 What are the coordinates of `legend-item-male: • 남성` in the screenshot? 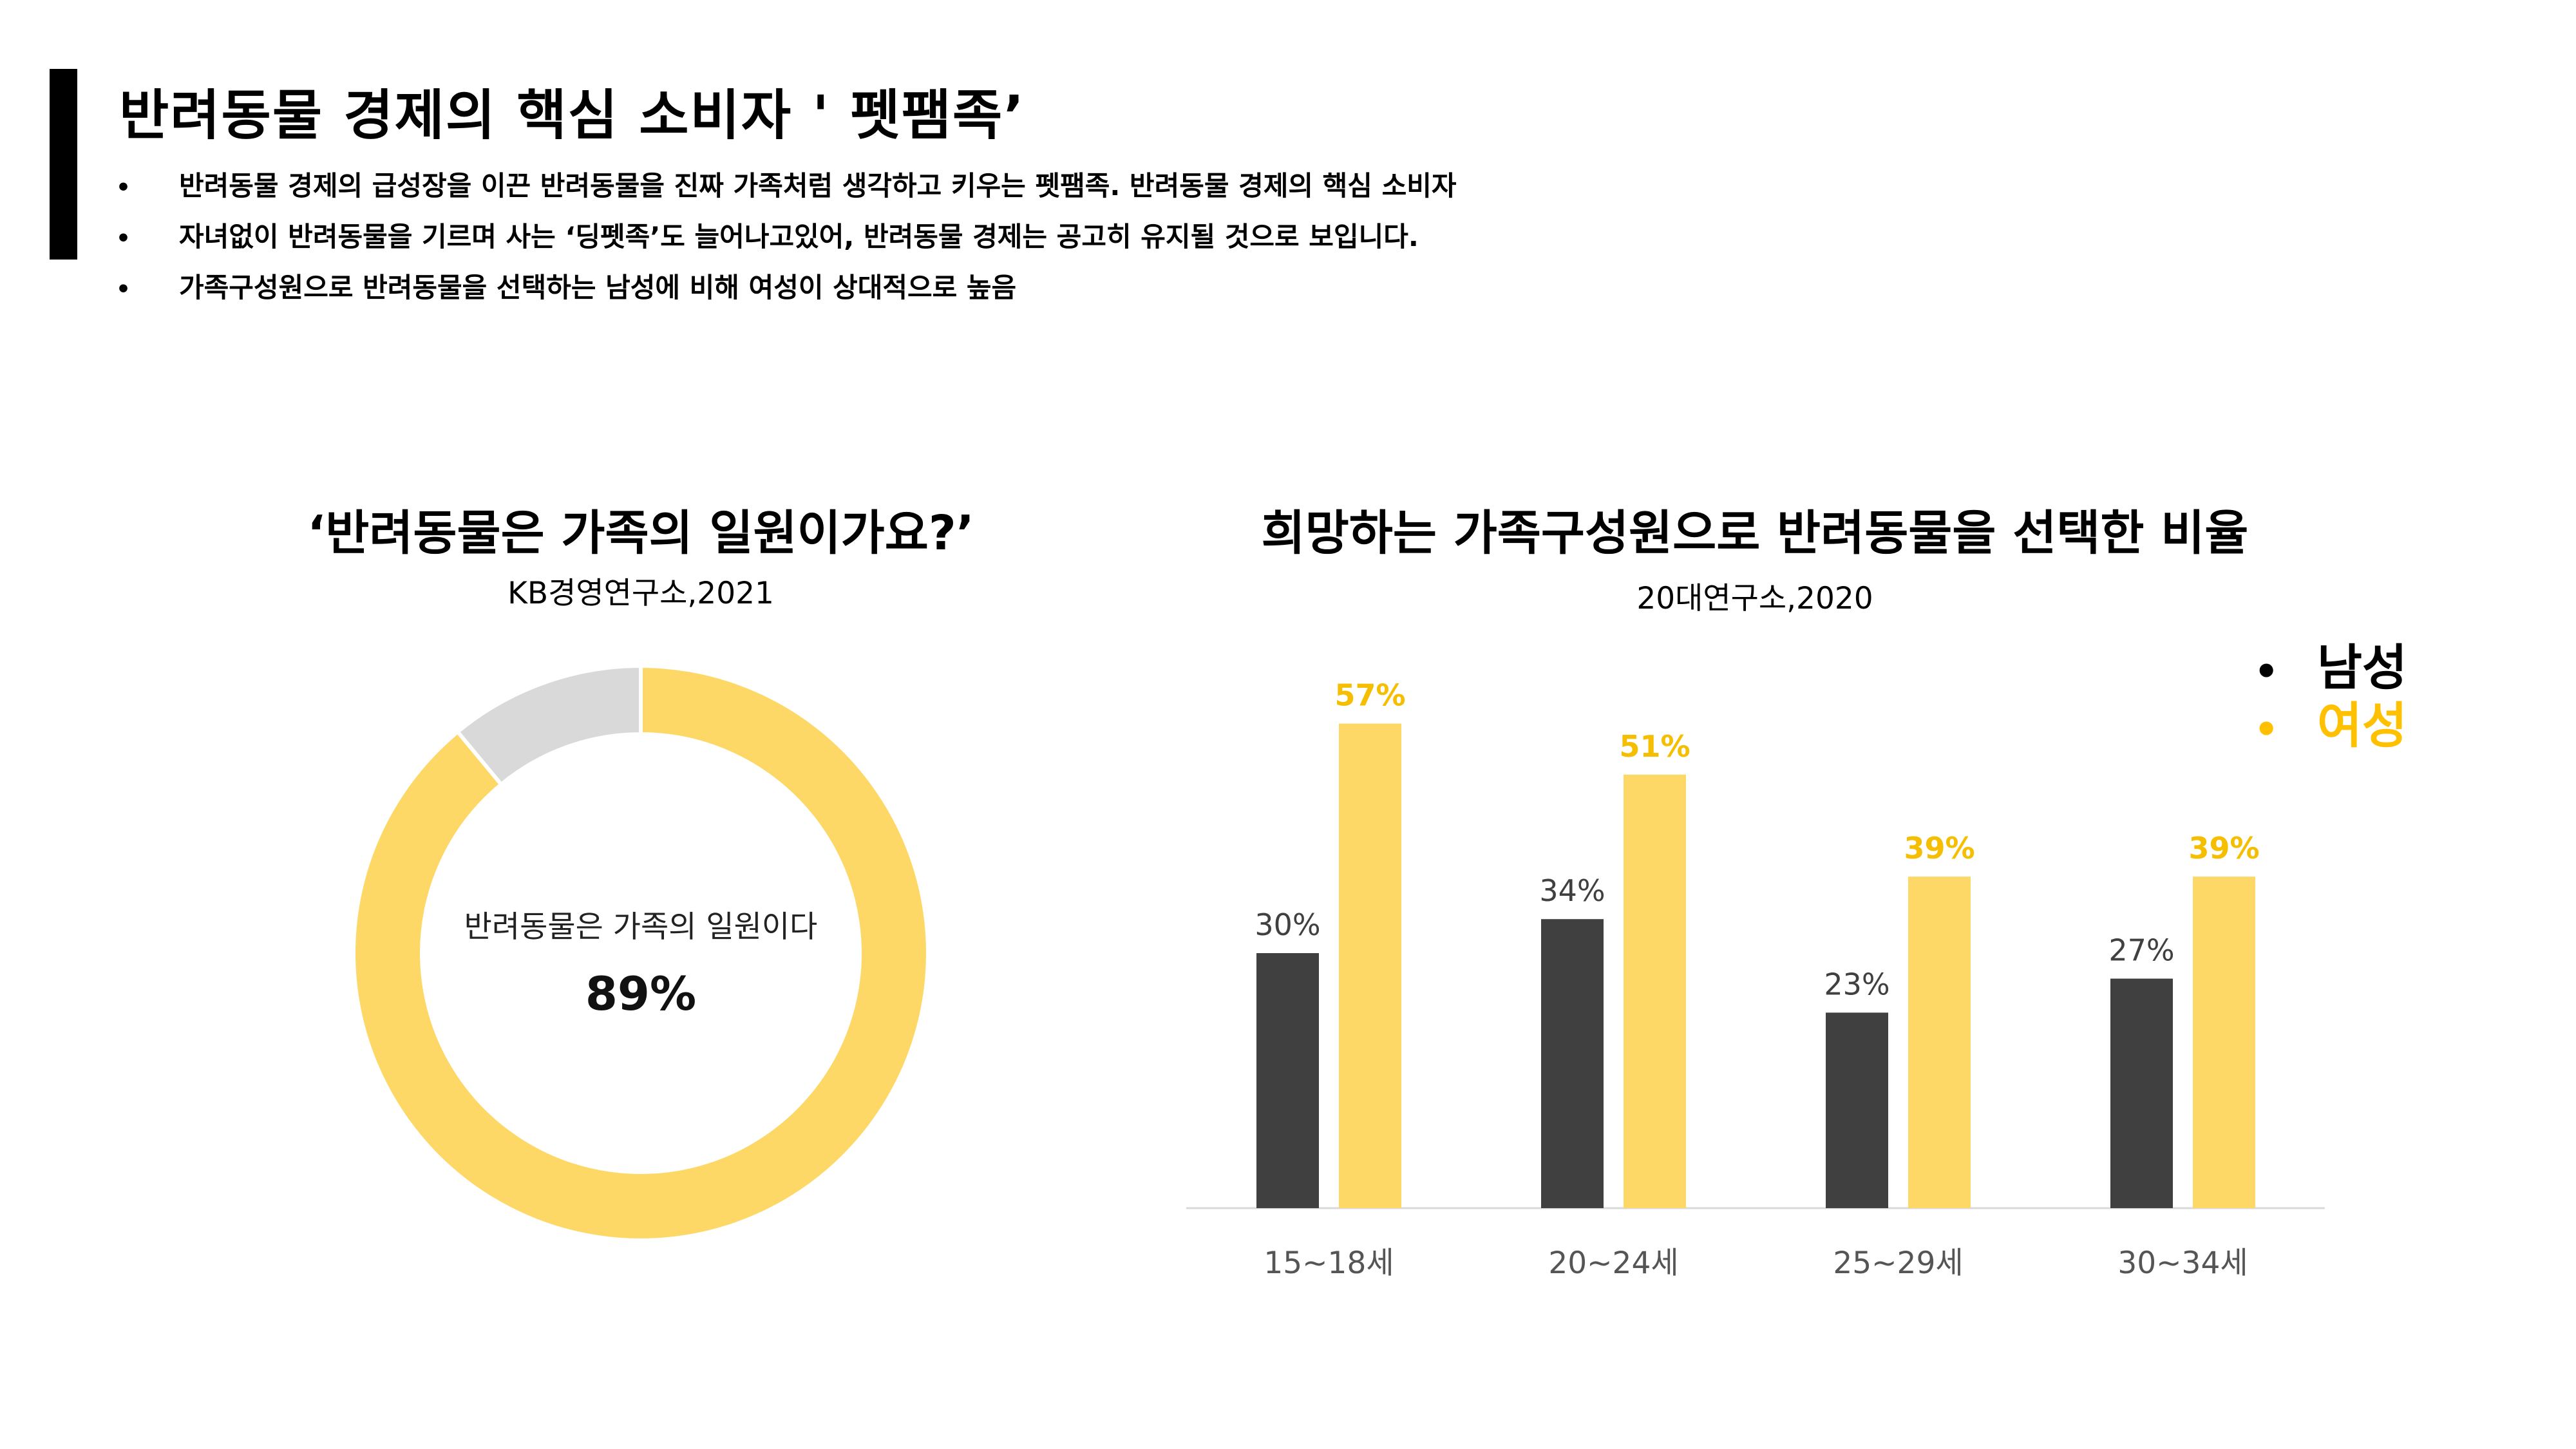 It's located at (2330, 663).